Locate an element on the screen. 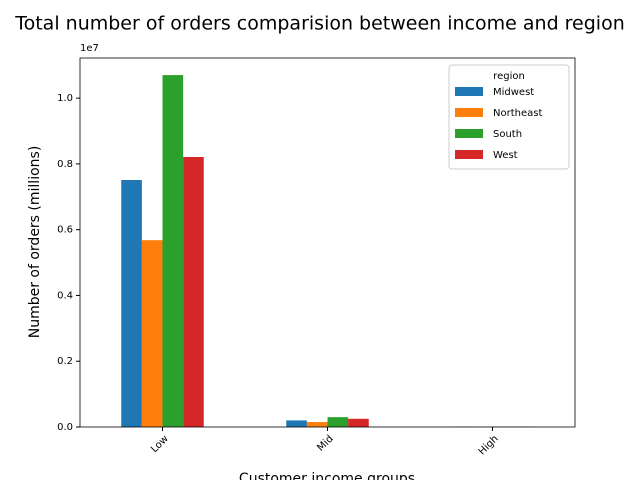  y-tick-label: 0.8 is located at coordinates (65, 164).